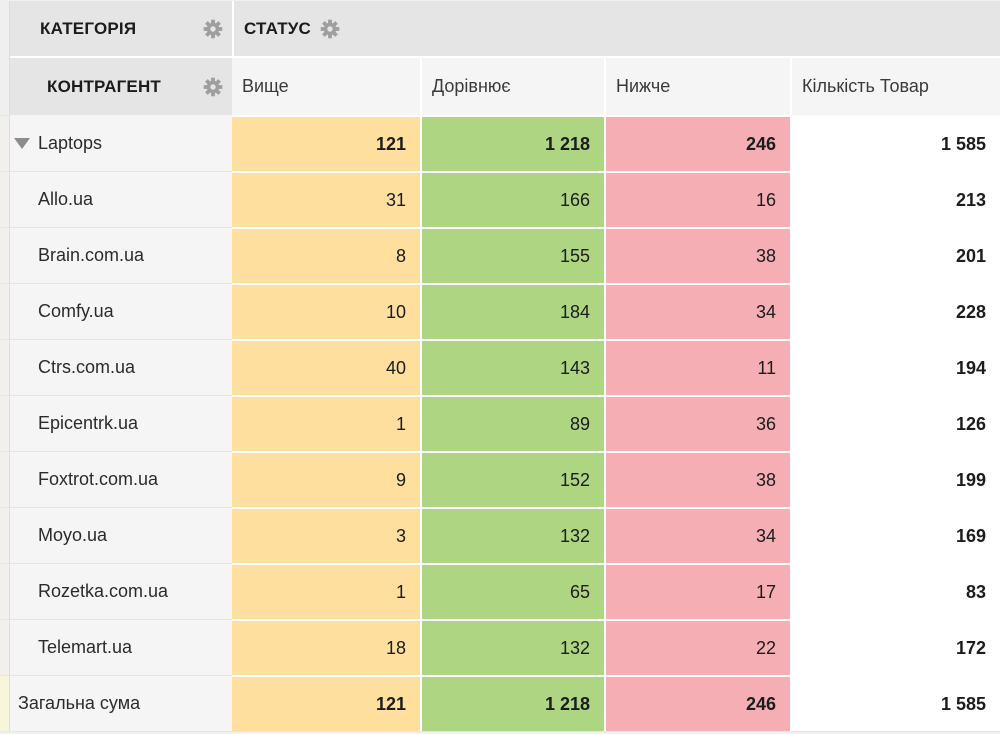 The image size is (1000, 734). I want to click on value-cell-lower: 22, so click(697, 647).